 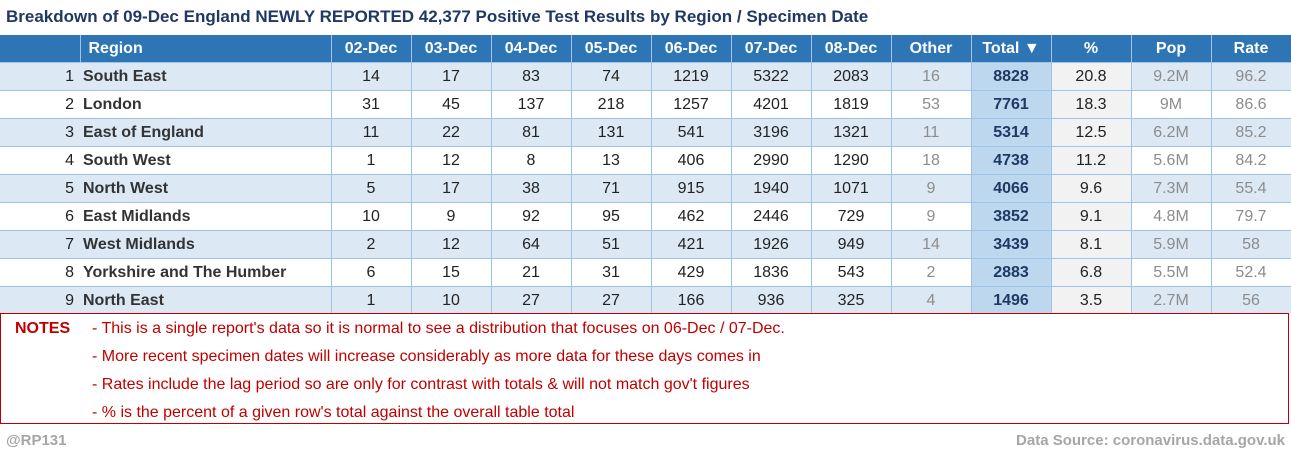 What do you see at coordinates (691, 49) in the screenshot?
I see `column-header-06-dec: 06-Dec` at bounding box center [691, 49].